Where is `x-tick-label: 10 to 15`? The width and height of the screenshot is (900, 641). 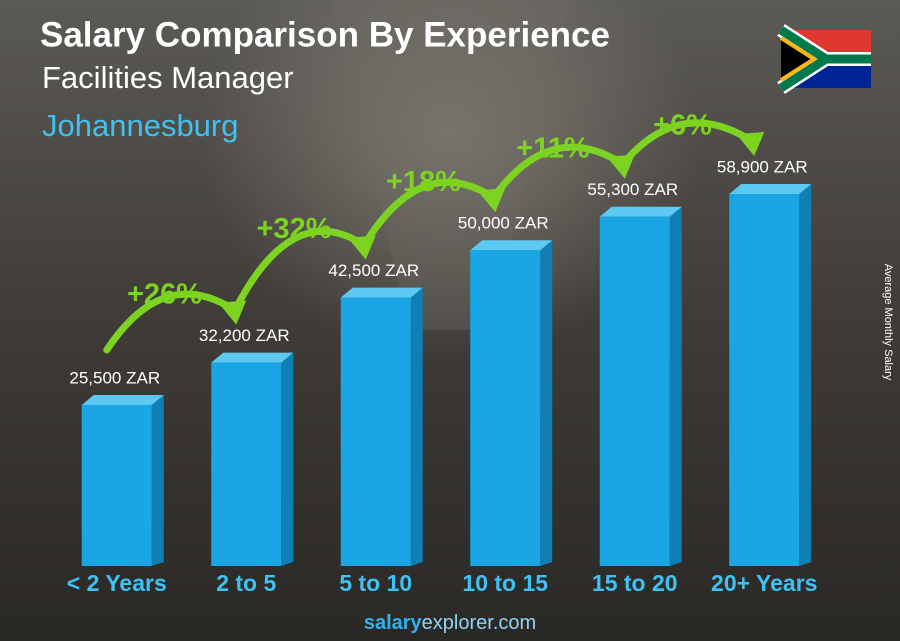 x-tick-label: 10 to 15 is located at coordinates (505, 583).